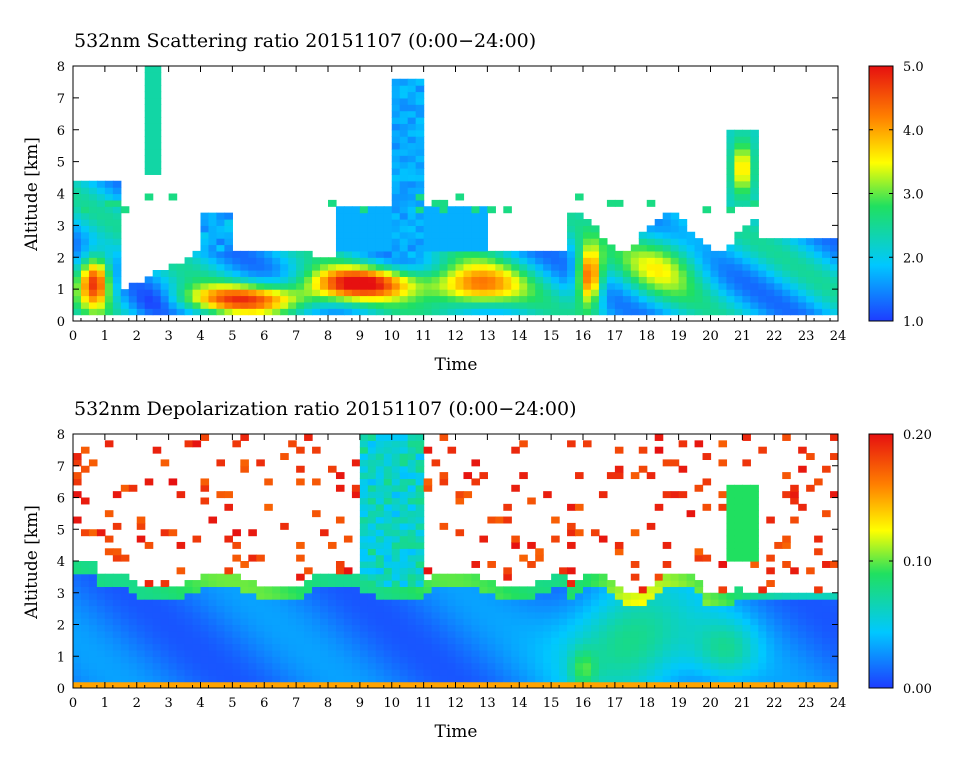 The height and width of the screenshot is (770, 960). I want to click on colorbar-tick-label: 2.0, so click(913, 258).